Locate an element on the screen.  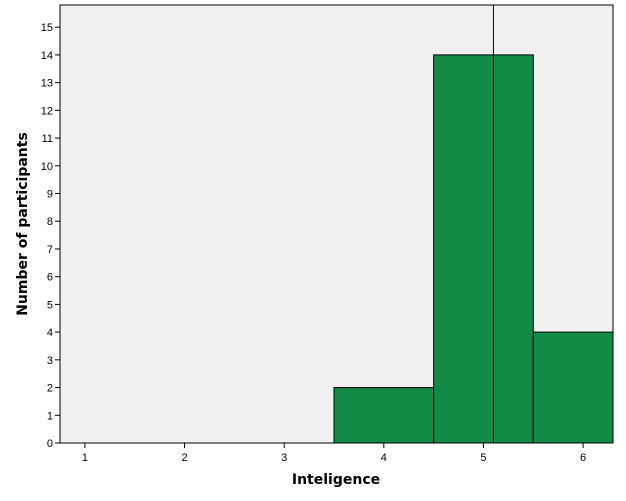
y-tick-label: 15 is located at coordinates (47, 28).